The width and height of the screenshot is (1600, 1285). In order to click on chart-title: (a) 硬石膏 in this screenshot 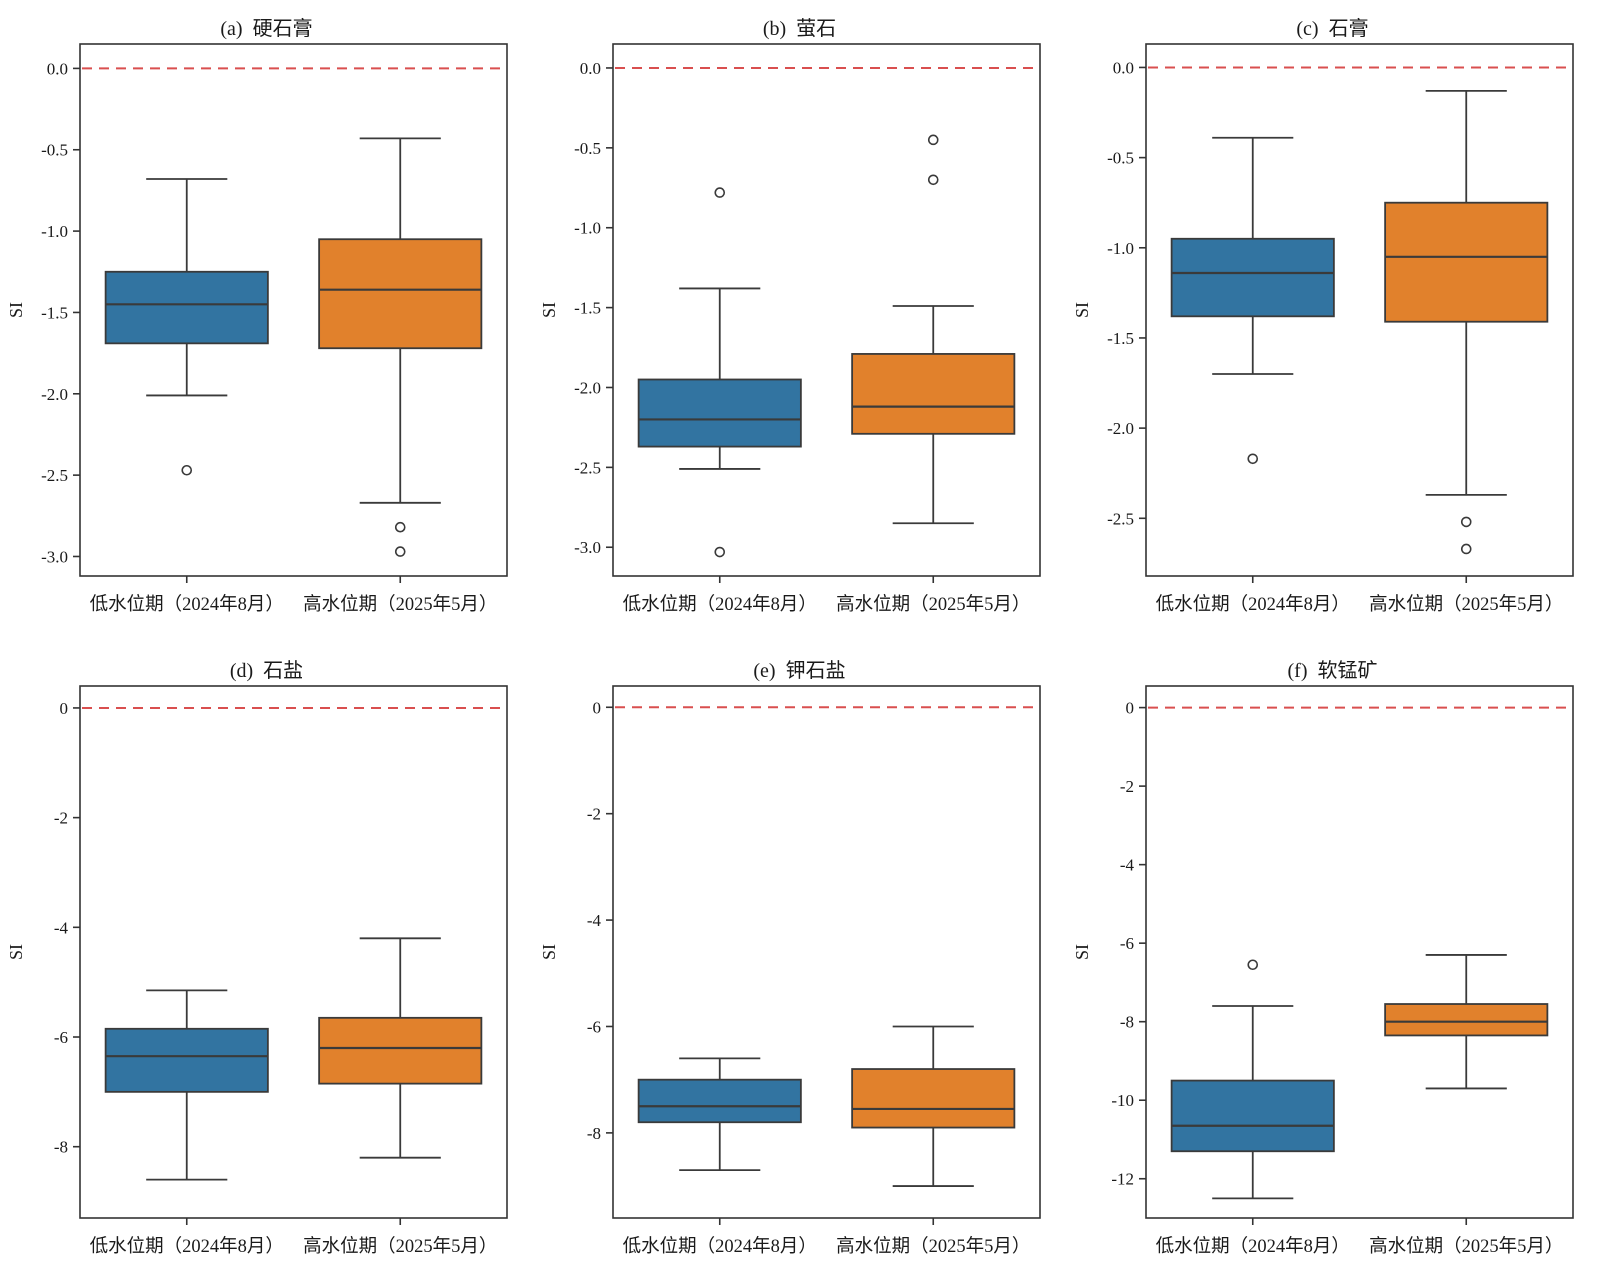, I will do `click(266, 29)`.